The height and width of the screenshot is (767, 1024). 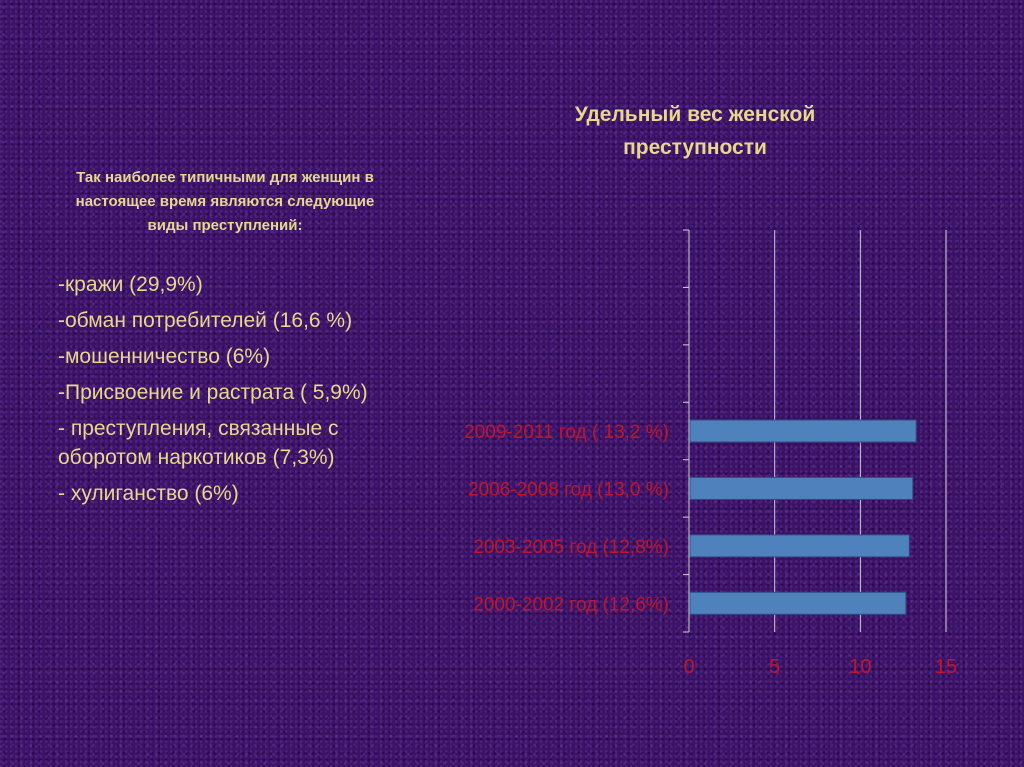 What do you see at coordinates (946, 667) in the screenshot?
I see `x-tick-label: 15` at bounding box center [946, 667].